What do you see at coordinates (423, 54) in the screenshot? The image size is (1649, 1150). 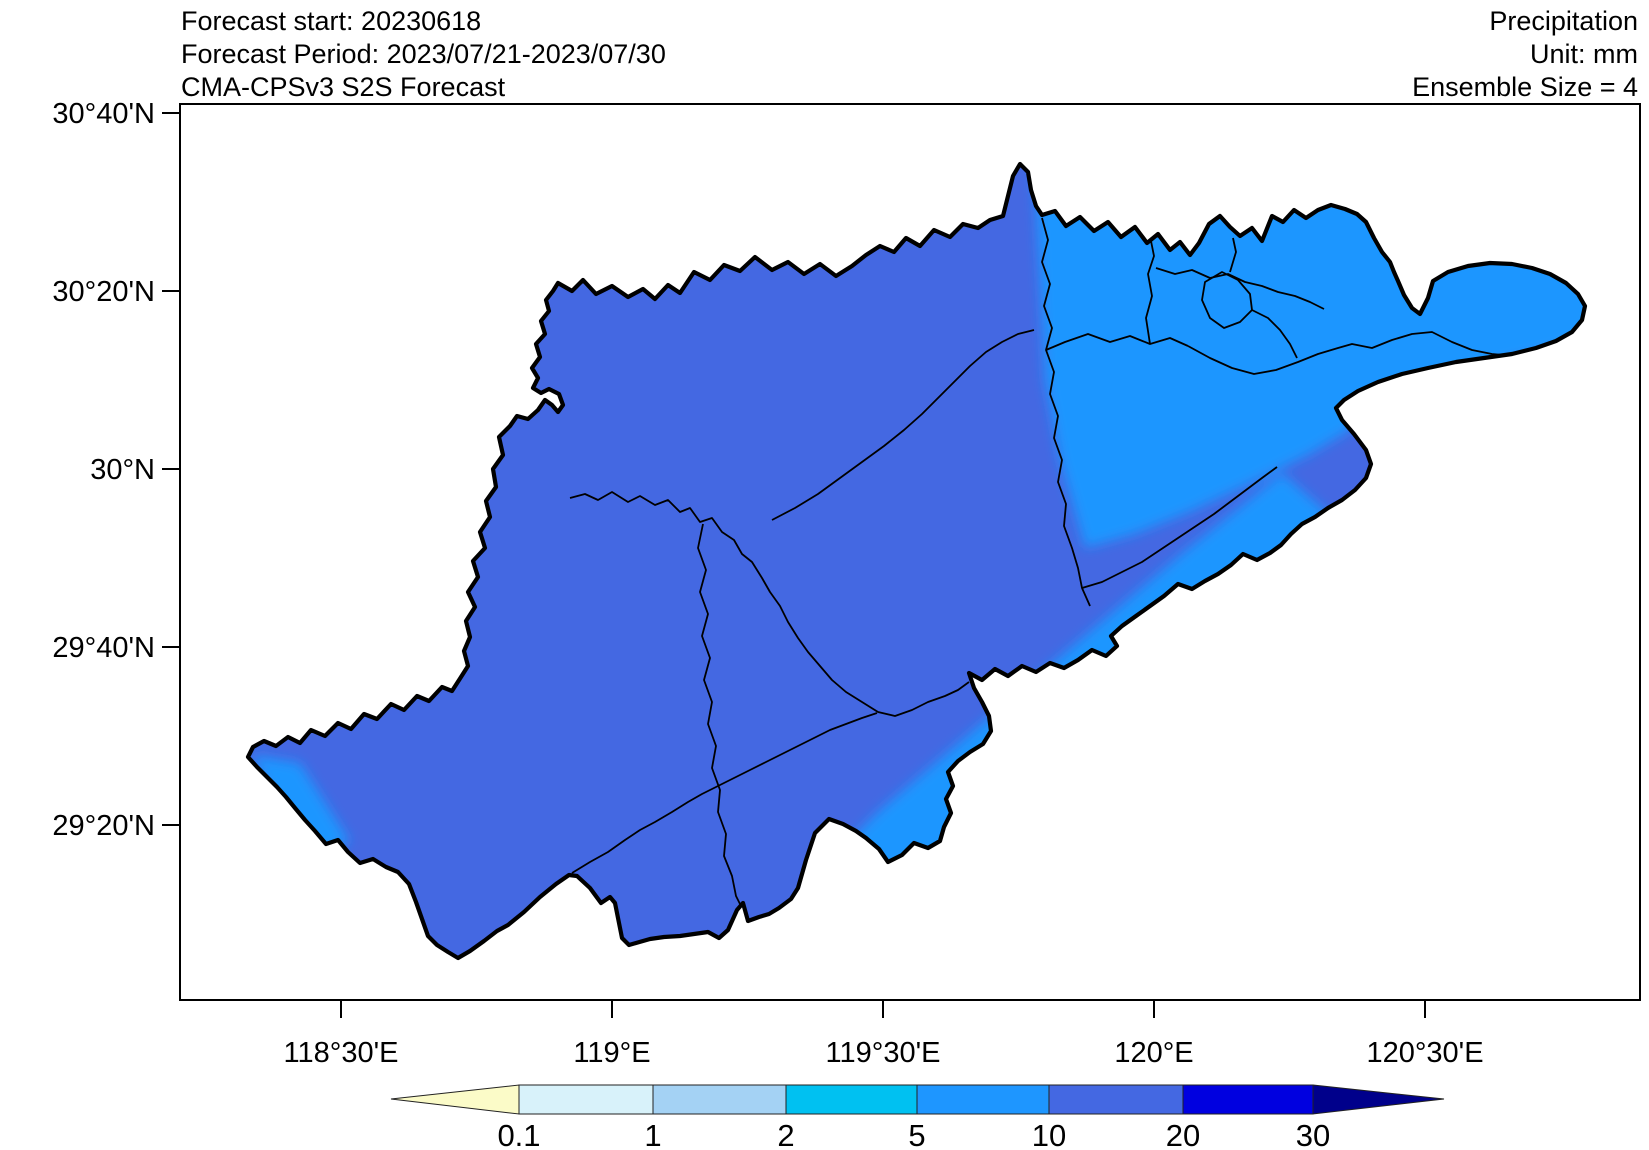 I see `header-forecast-period: Forecast Period: 2023/07/21-2023/07/30` at bounding box center [423, 54].